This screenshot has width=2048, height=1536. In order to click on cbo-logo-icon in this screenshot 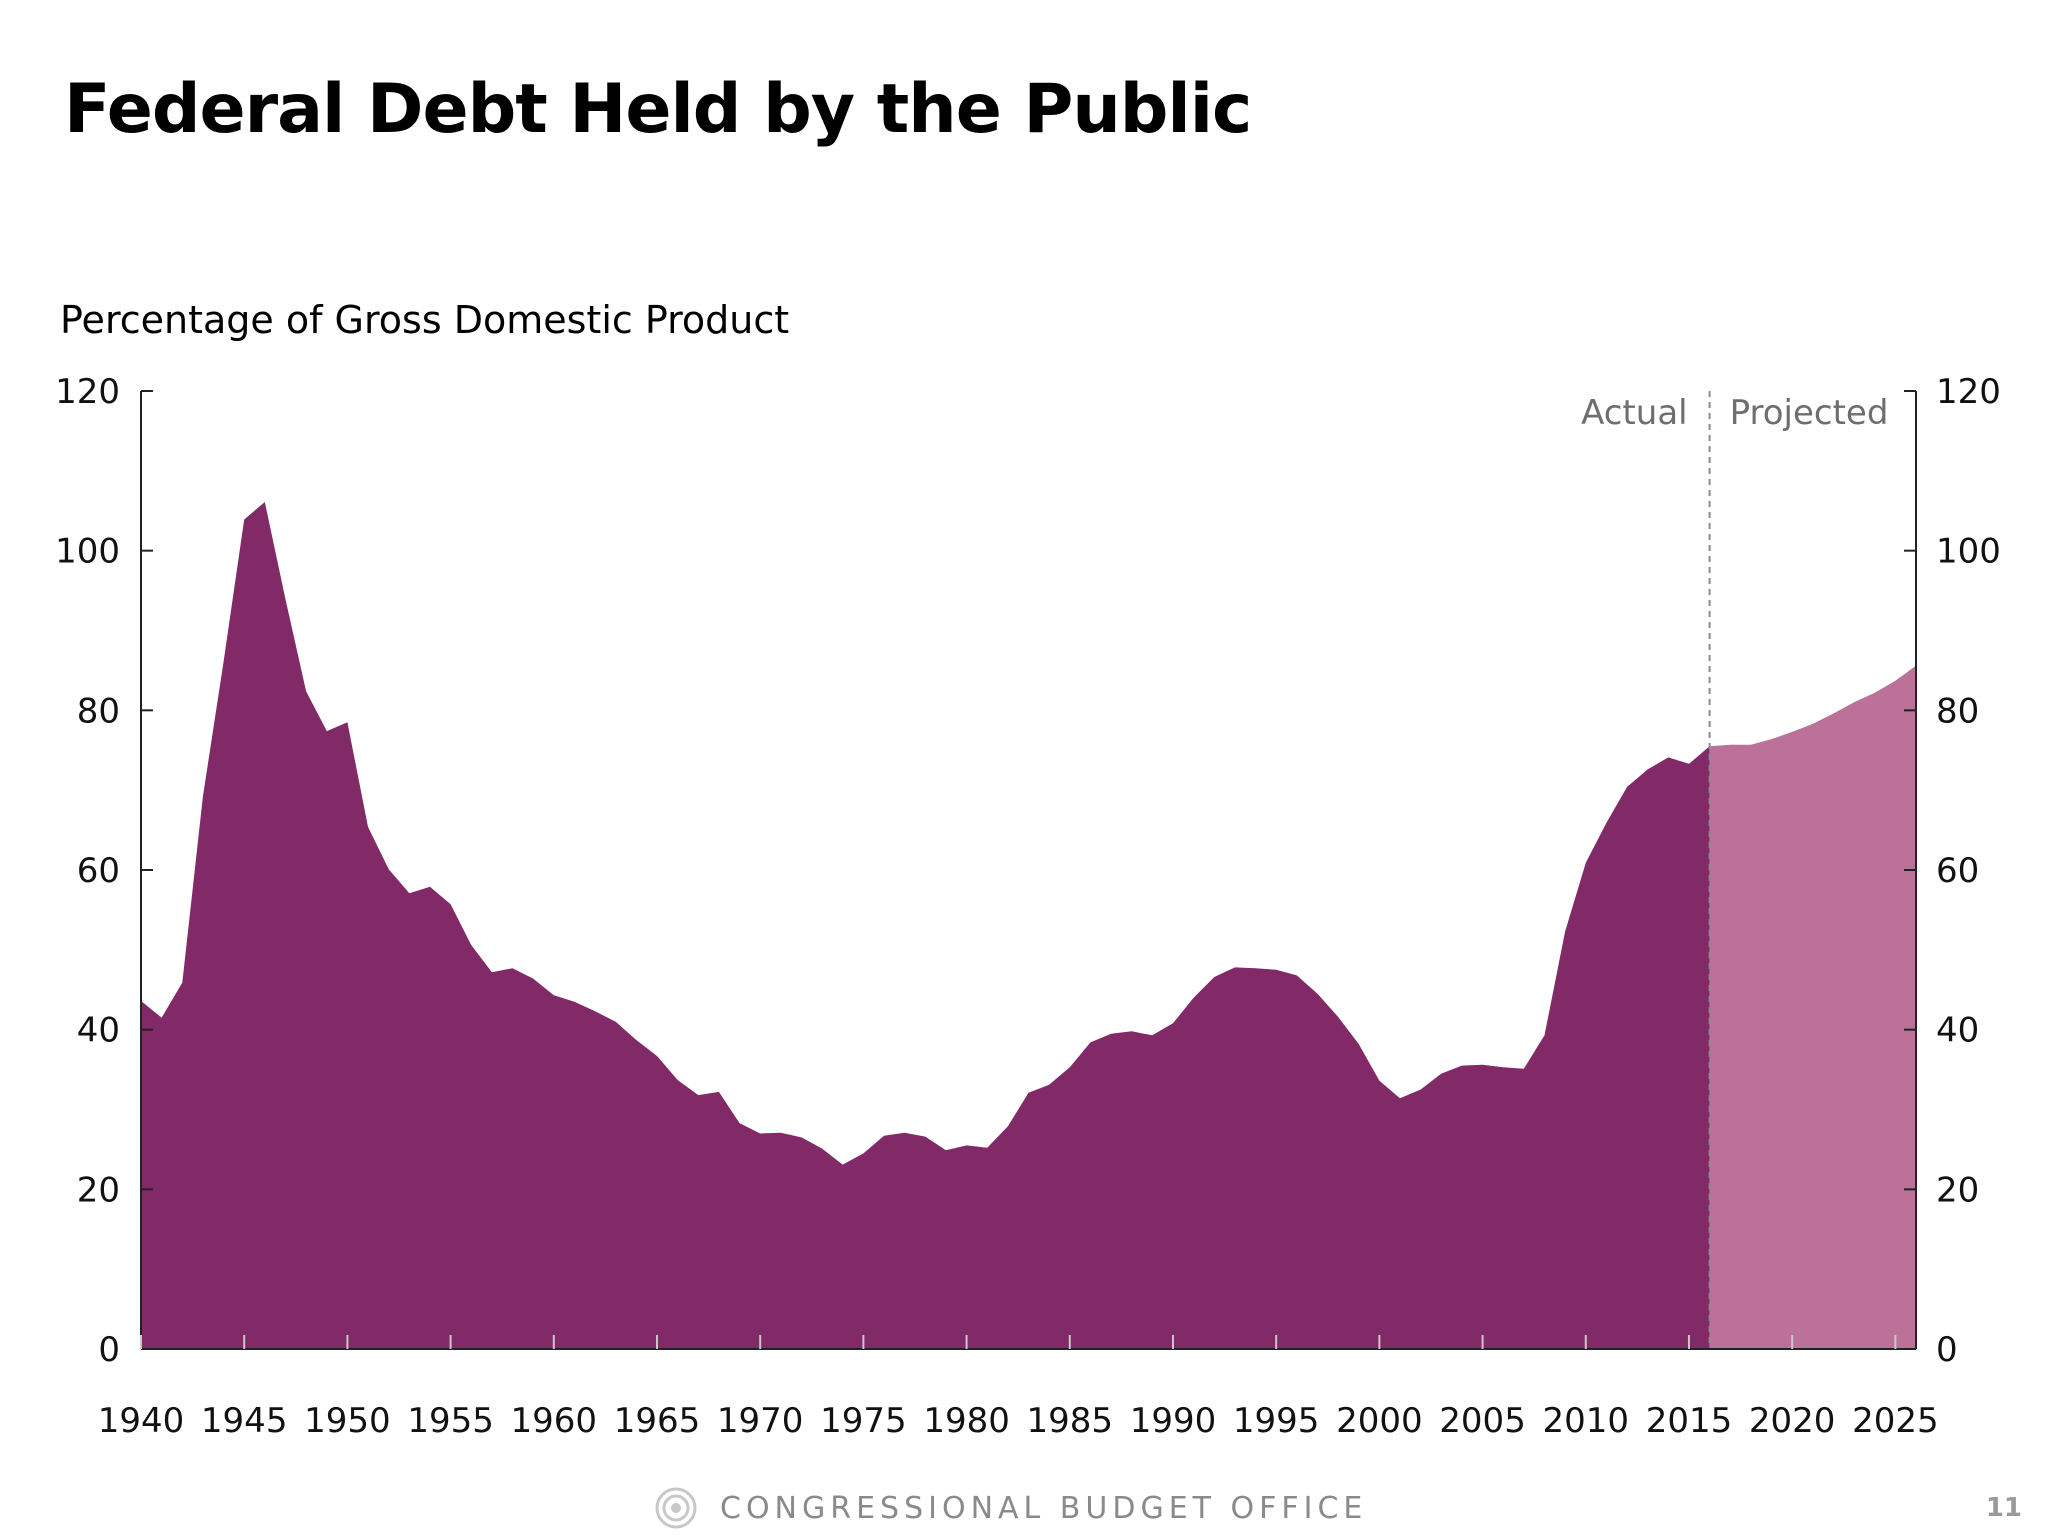, I will do `click(676, 1508)`.